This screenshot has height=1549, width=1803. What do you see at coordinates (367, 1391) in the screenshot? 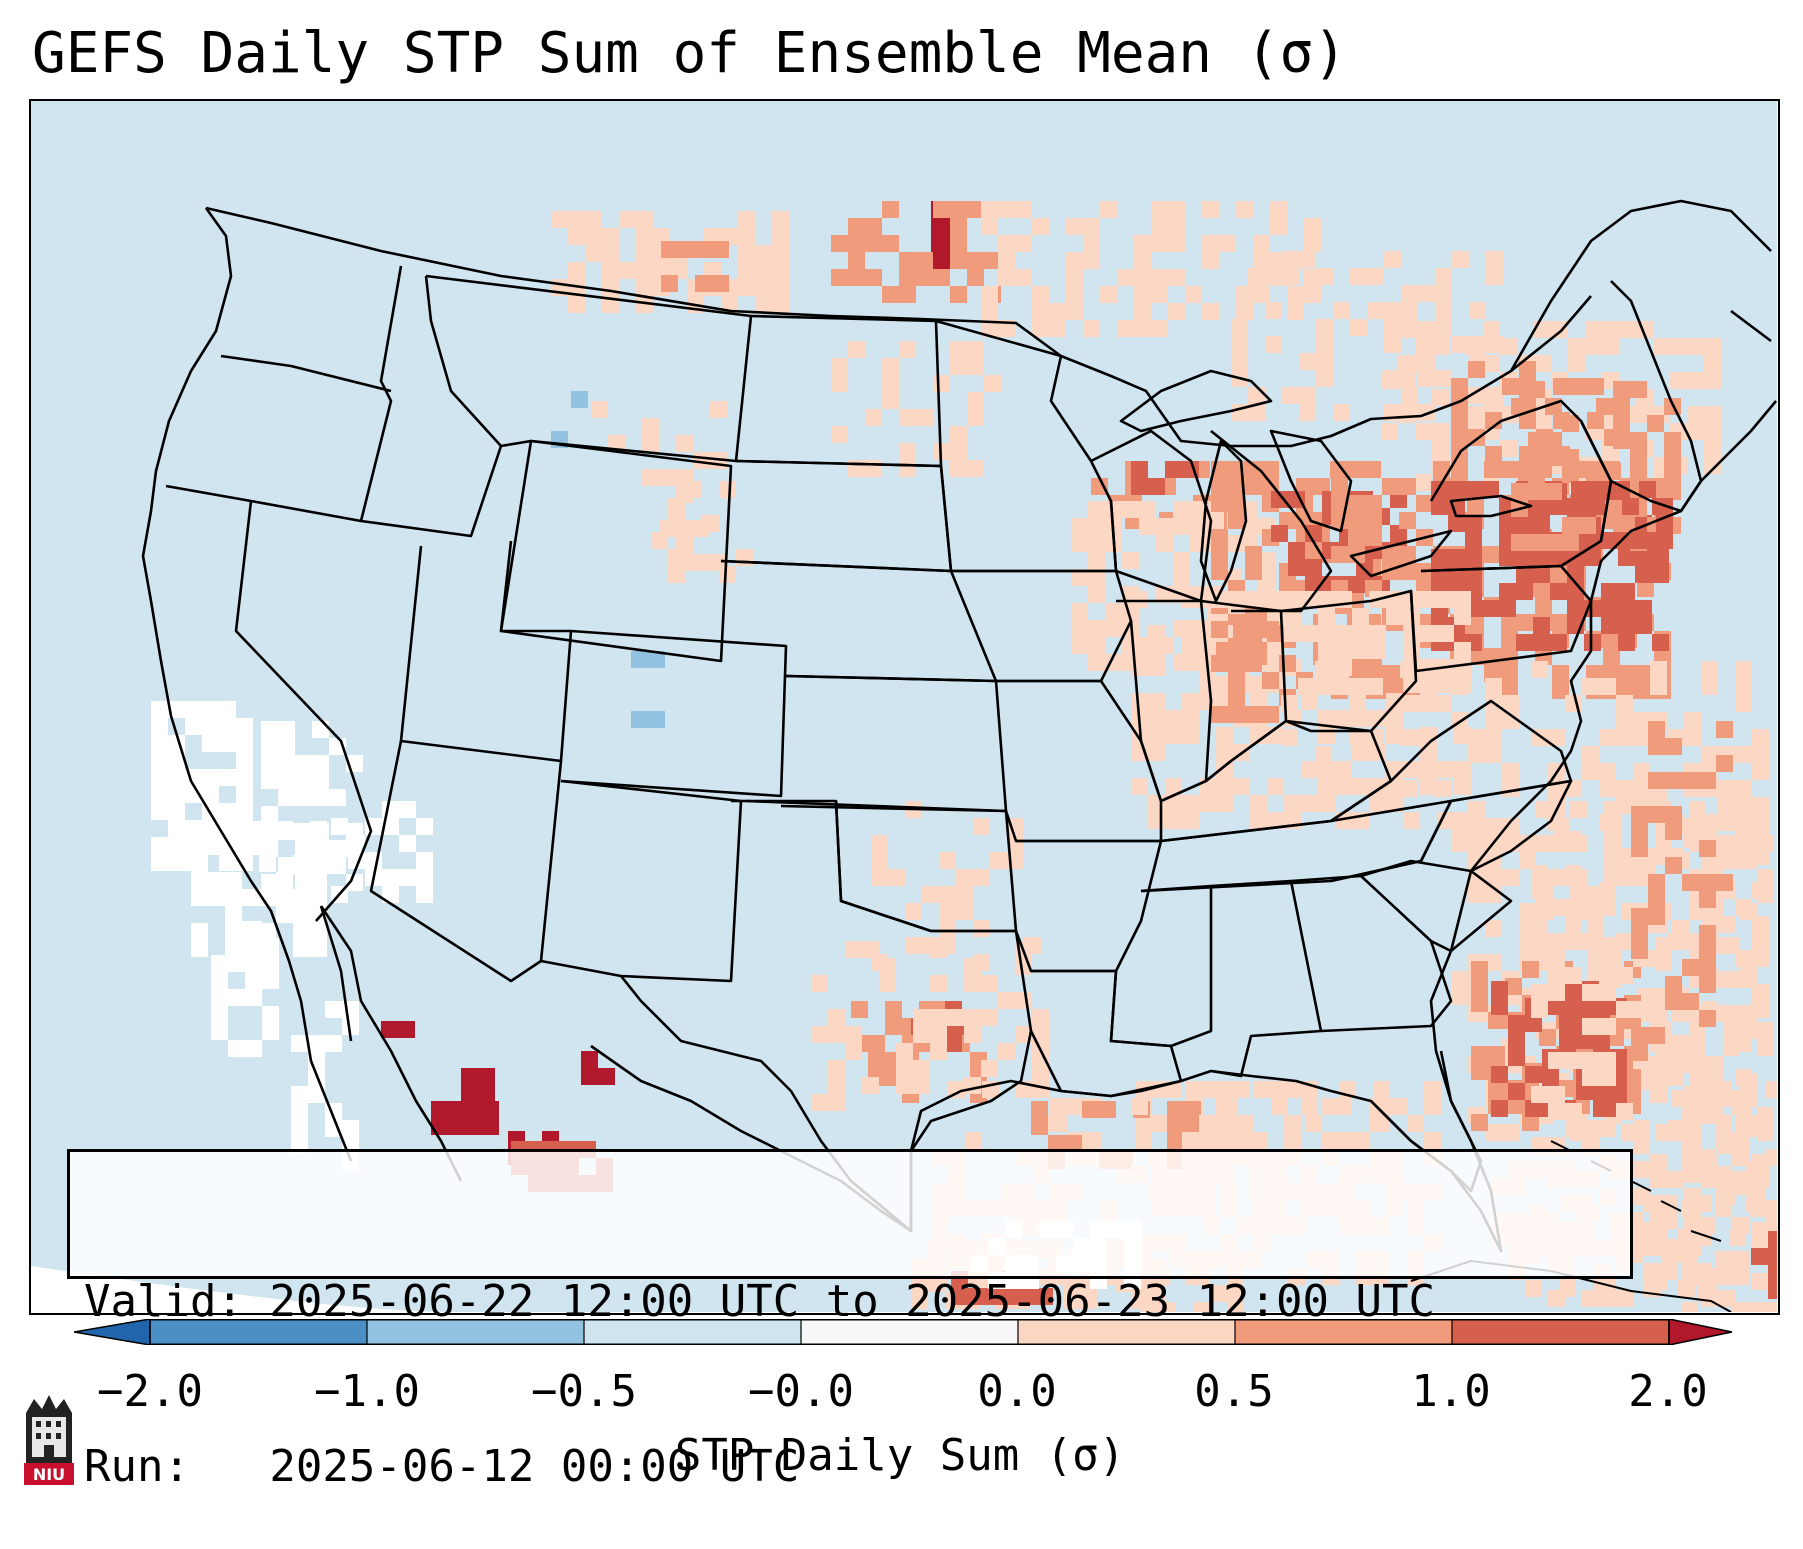
I see `colorbar-tick-label: −1.0` at bounding box center [367, 1391].